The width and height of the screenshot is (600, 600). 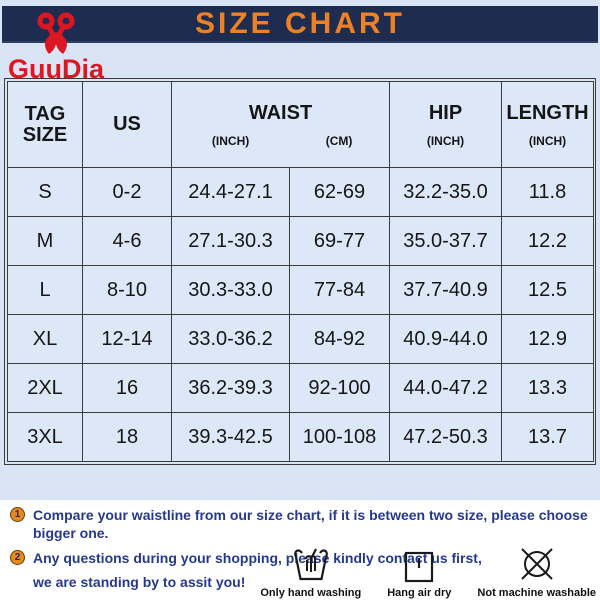 What do you see at coordinates (127, 124) in the screenshot?
I see `column-header-us: US` at bounding box center [127, 124].